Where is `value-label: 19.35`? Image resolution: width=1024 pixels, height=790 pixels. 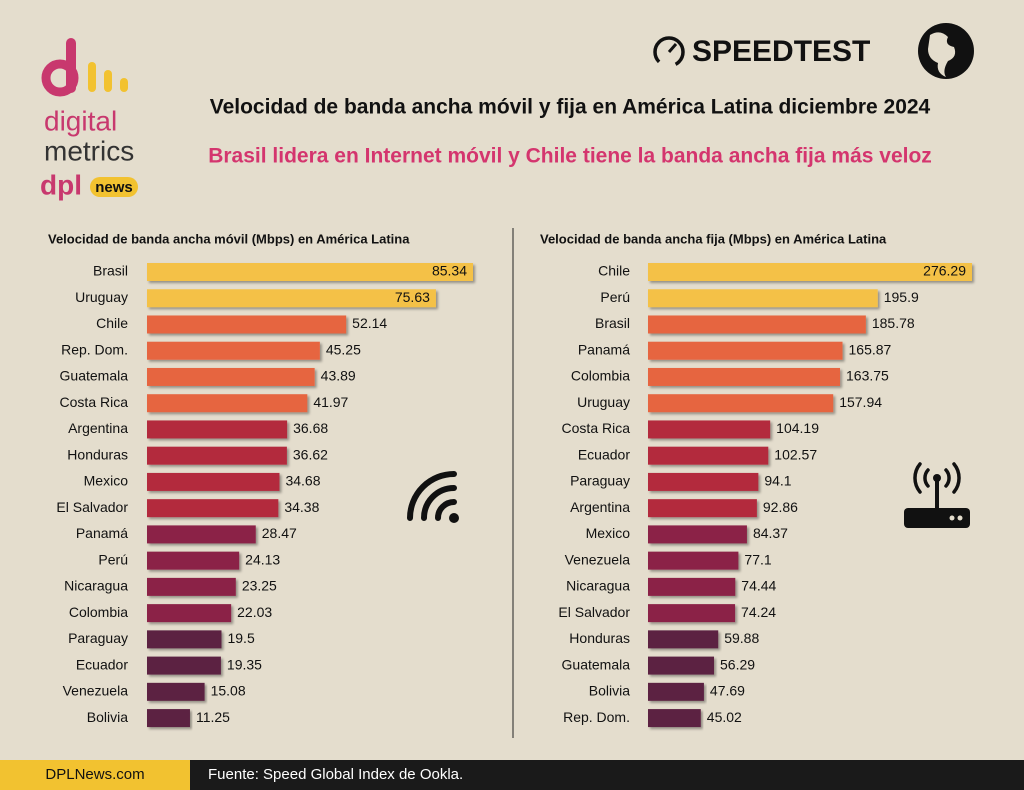 value-label: 19.35 is located at coordinates (244, 664).